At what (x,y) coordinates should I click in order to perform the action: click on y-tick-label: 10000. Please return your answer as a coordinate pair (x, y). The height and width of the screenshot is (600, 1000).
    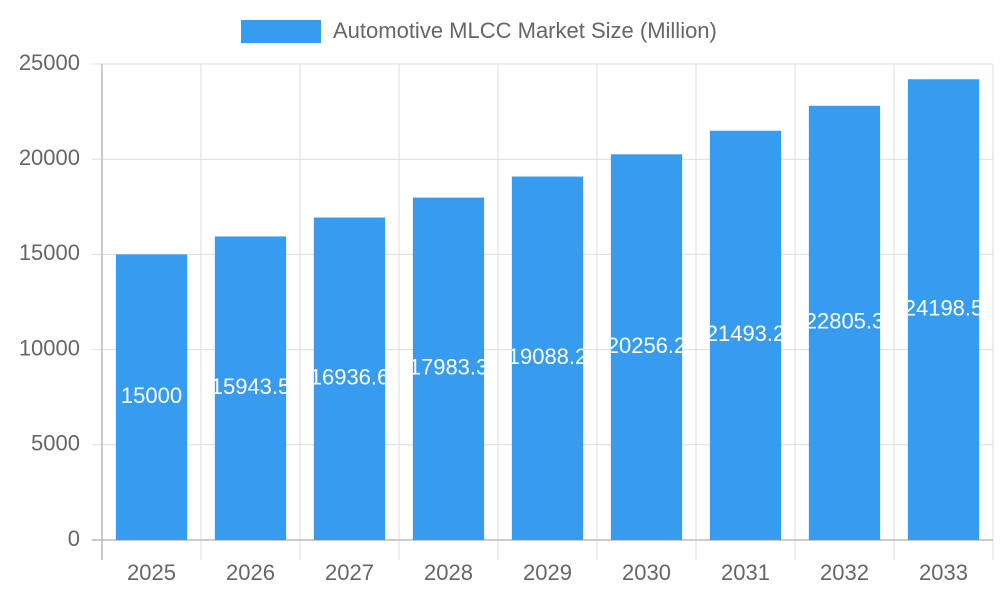
    Looking at the image, I should click on (49, 347).